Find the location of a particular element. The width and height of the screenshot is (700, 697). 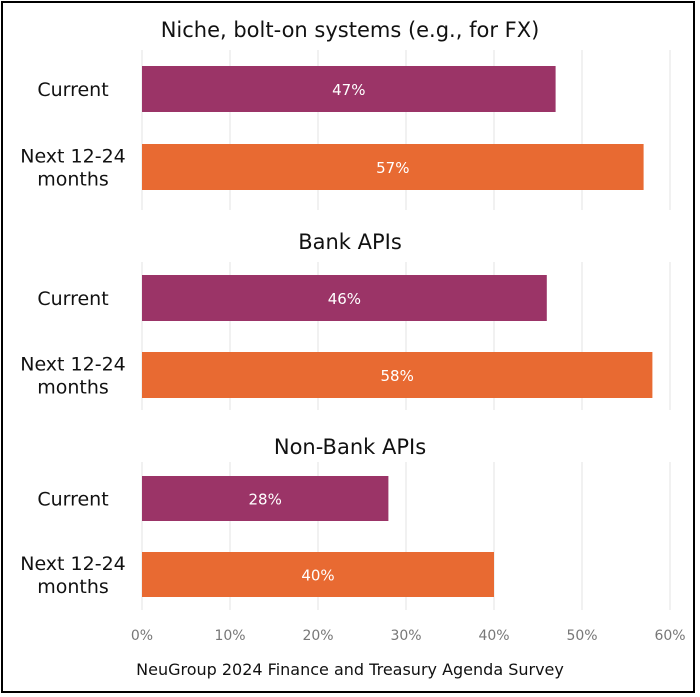

x-tick-label: 30% is located at coordinates (405, 636).